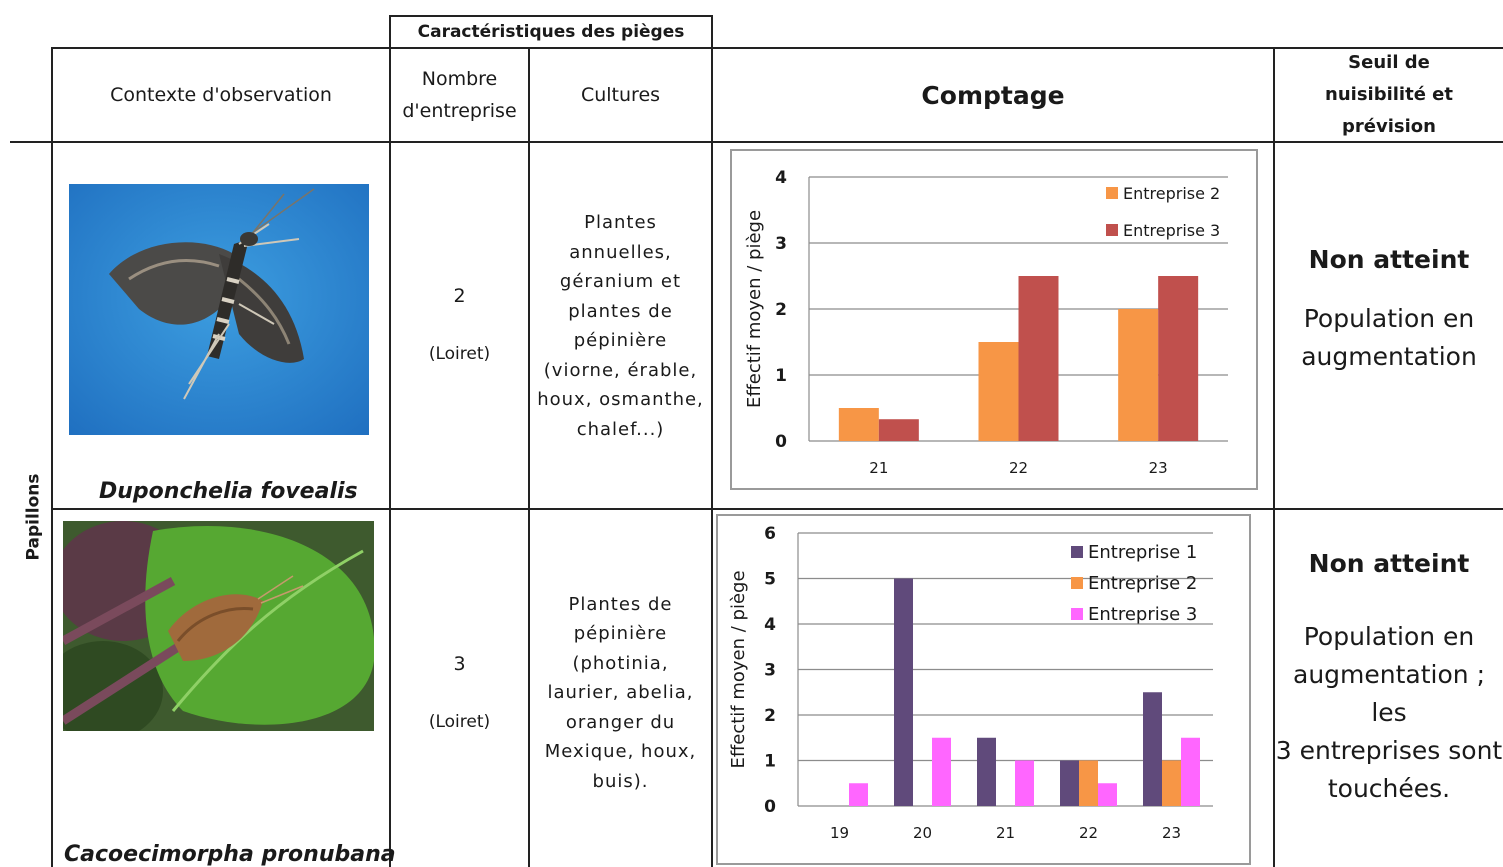  I want to click on species-name: Cacoecimorpha pronubana, so click(230, 854).